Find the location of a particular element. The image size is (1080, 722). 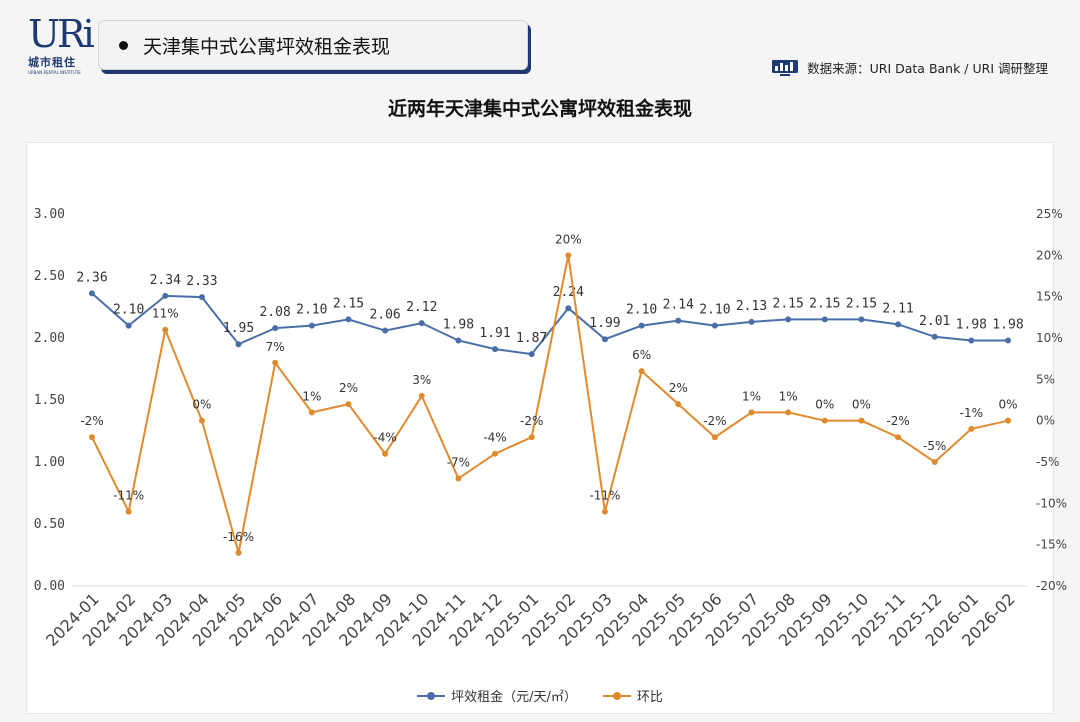

right-axis-tick-label: -20% is located at coordinates (1051, 586).